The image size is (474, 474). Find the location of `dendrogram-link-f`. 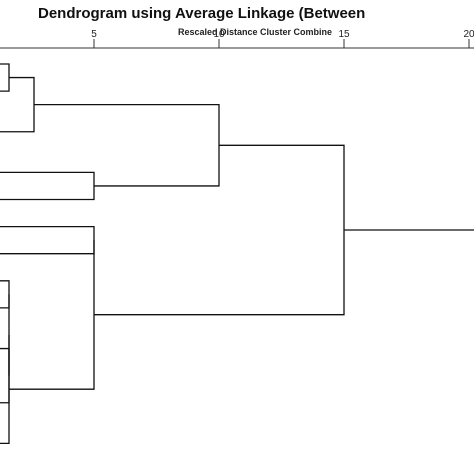

dendrogram-link-f is located at coordinates (47, 240).